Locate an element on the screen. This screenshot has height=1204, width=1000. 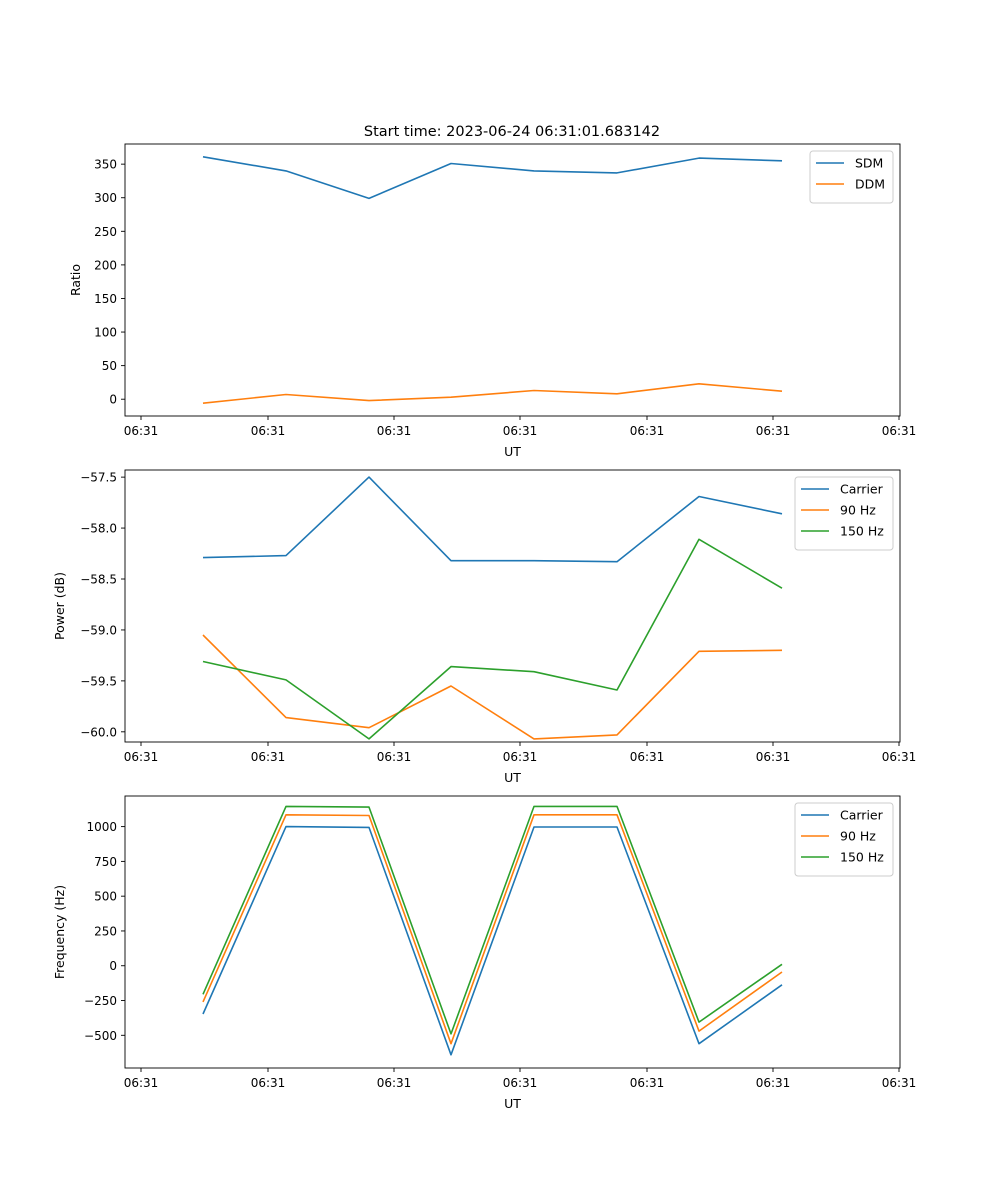
legend-box is located at coordinates (851, 177).